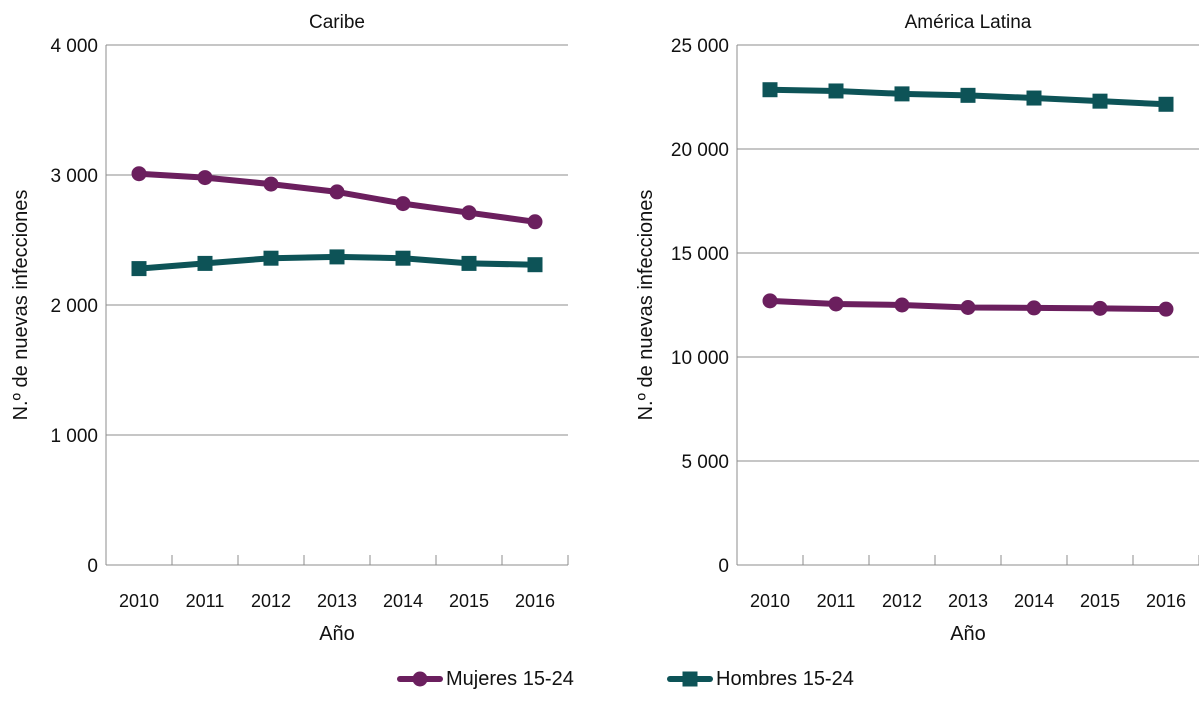  Describe the element at coordinates (700, 150) in the screenshot. I see `y-tick-label: 20 000` at that location.